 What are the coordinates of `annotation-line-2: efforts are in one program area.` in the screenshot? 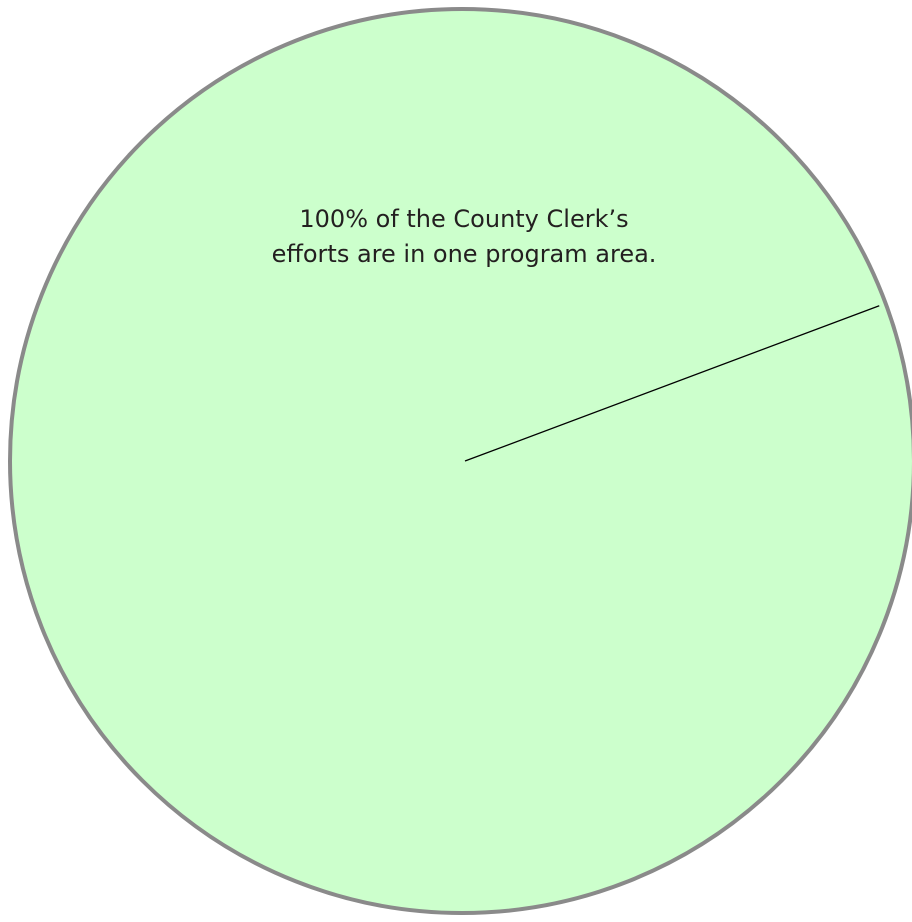 It's located at (464, 254).